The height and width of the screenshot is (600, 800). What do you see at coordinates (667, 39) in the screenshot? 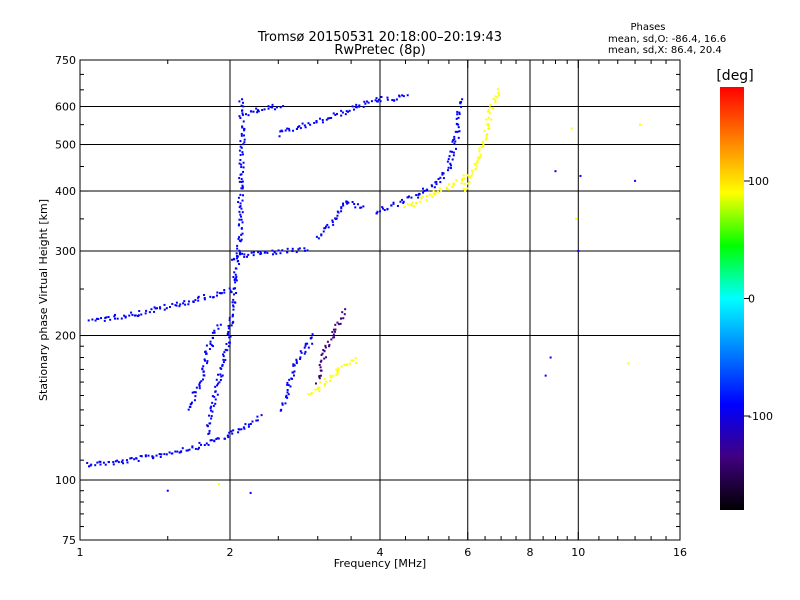
I see `stats-line-o: mean, sd,O: -86.4, 16.6` at bounding box center [667, 39].